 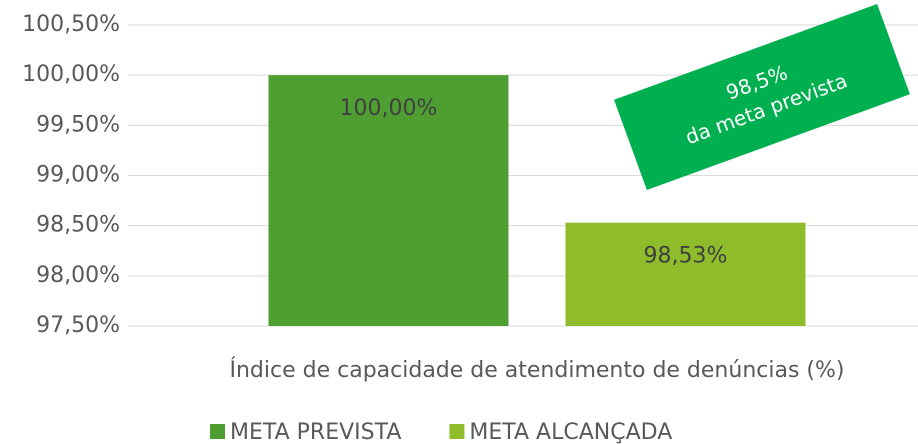 I want to click on legend-label: META PREVISTA, so click(x=315, y=432).